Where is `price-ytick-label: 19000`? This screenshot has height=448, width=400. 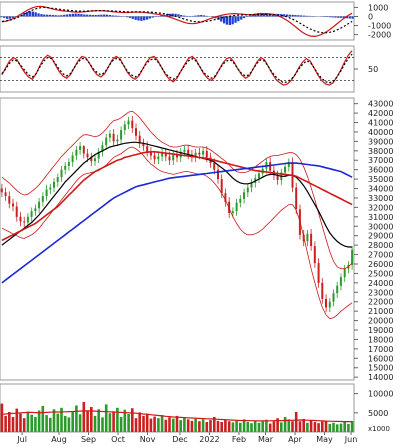
price-ytick-label: 19000 is located at coordinates (380, 330).